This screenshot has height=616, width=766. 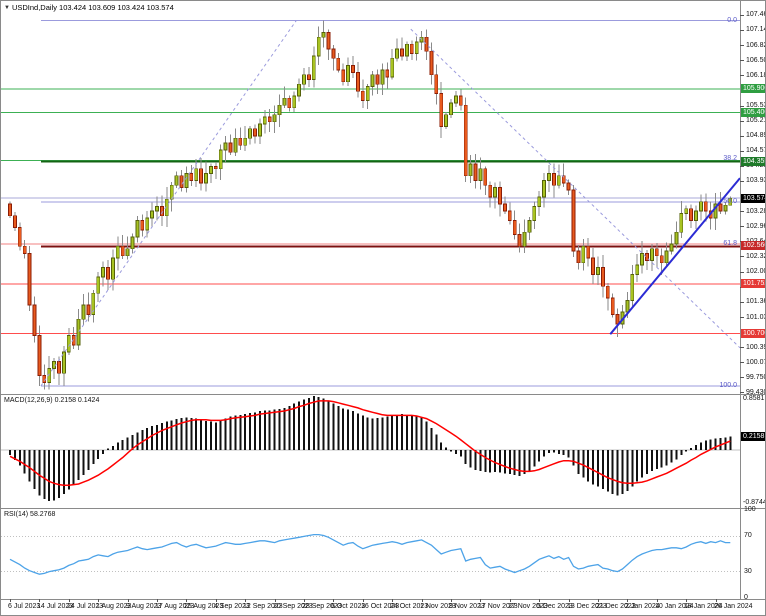 I want to click on macd-max-label: 0.8581, so click(x=754, y=398).